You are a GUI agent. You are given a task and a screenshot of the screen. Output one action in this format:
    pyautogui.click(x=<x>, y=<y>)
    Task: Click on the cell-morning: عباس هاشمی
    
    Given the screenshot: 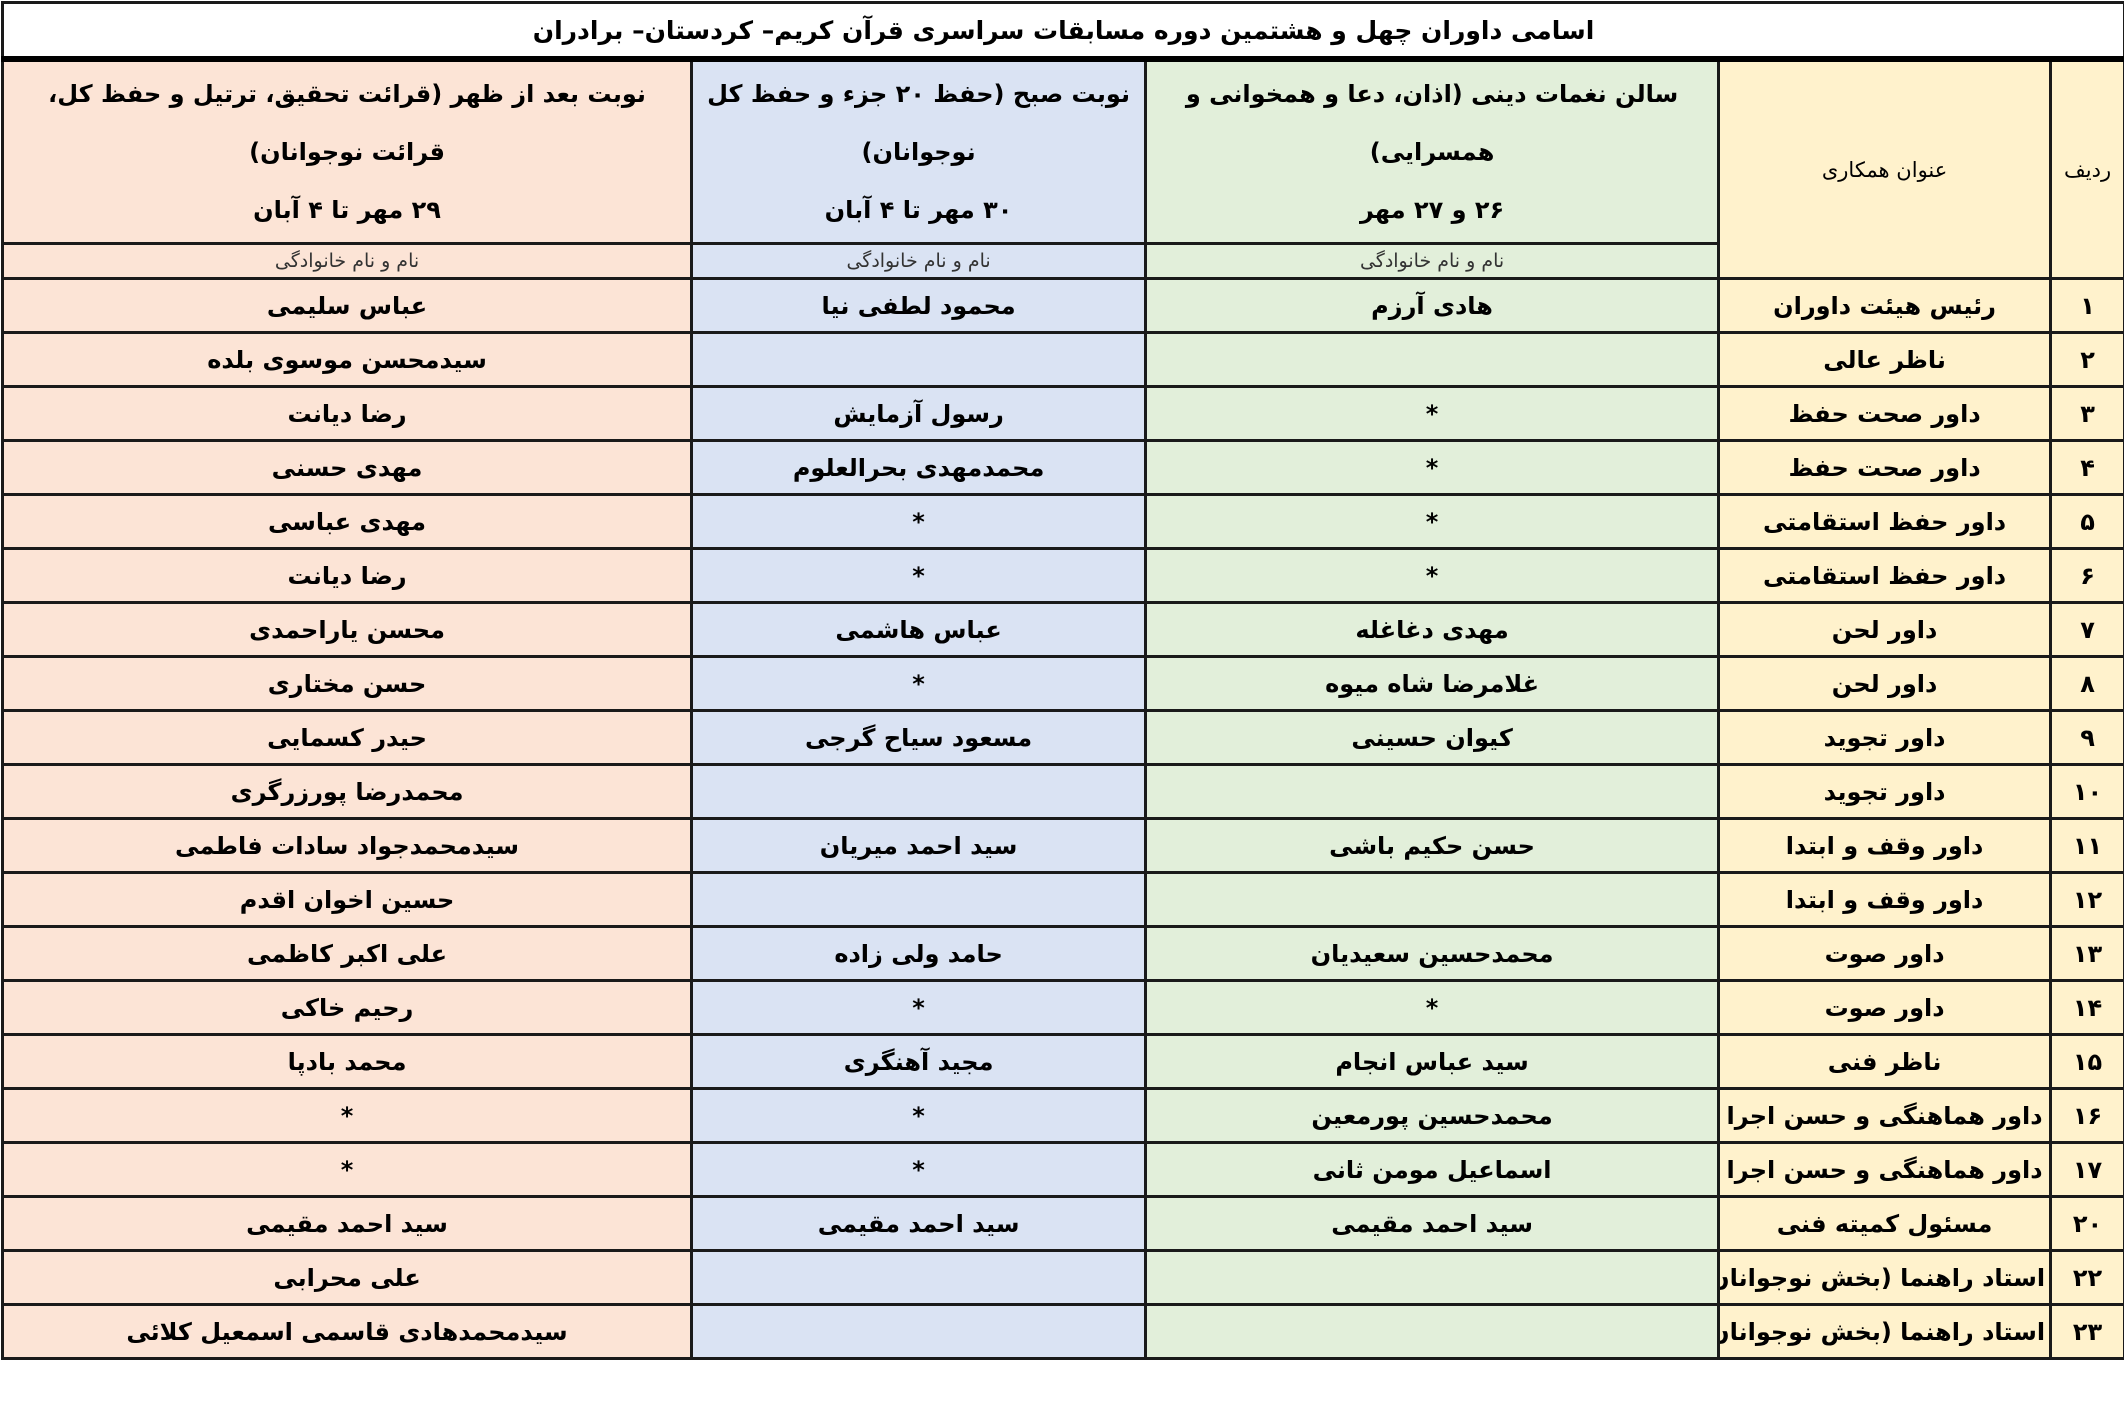 What is the action you would take?
    pyautogui.click(x=919, y=629)
    